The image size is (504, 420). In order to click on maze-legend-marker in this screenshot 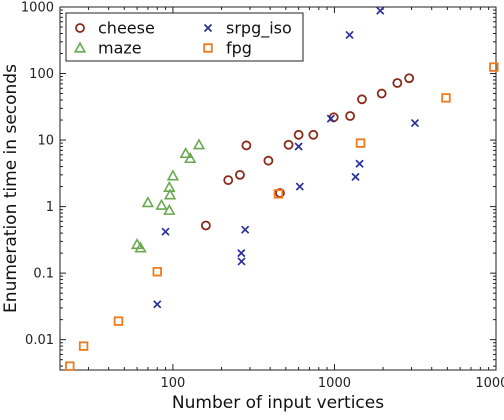, I will do `click(80, 47)`.